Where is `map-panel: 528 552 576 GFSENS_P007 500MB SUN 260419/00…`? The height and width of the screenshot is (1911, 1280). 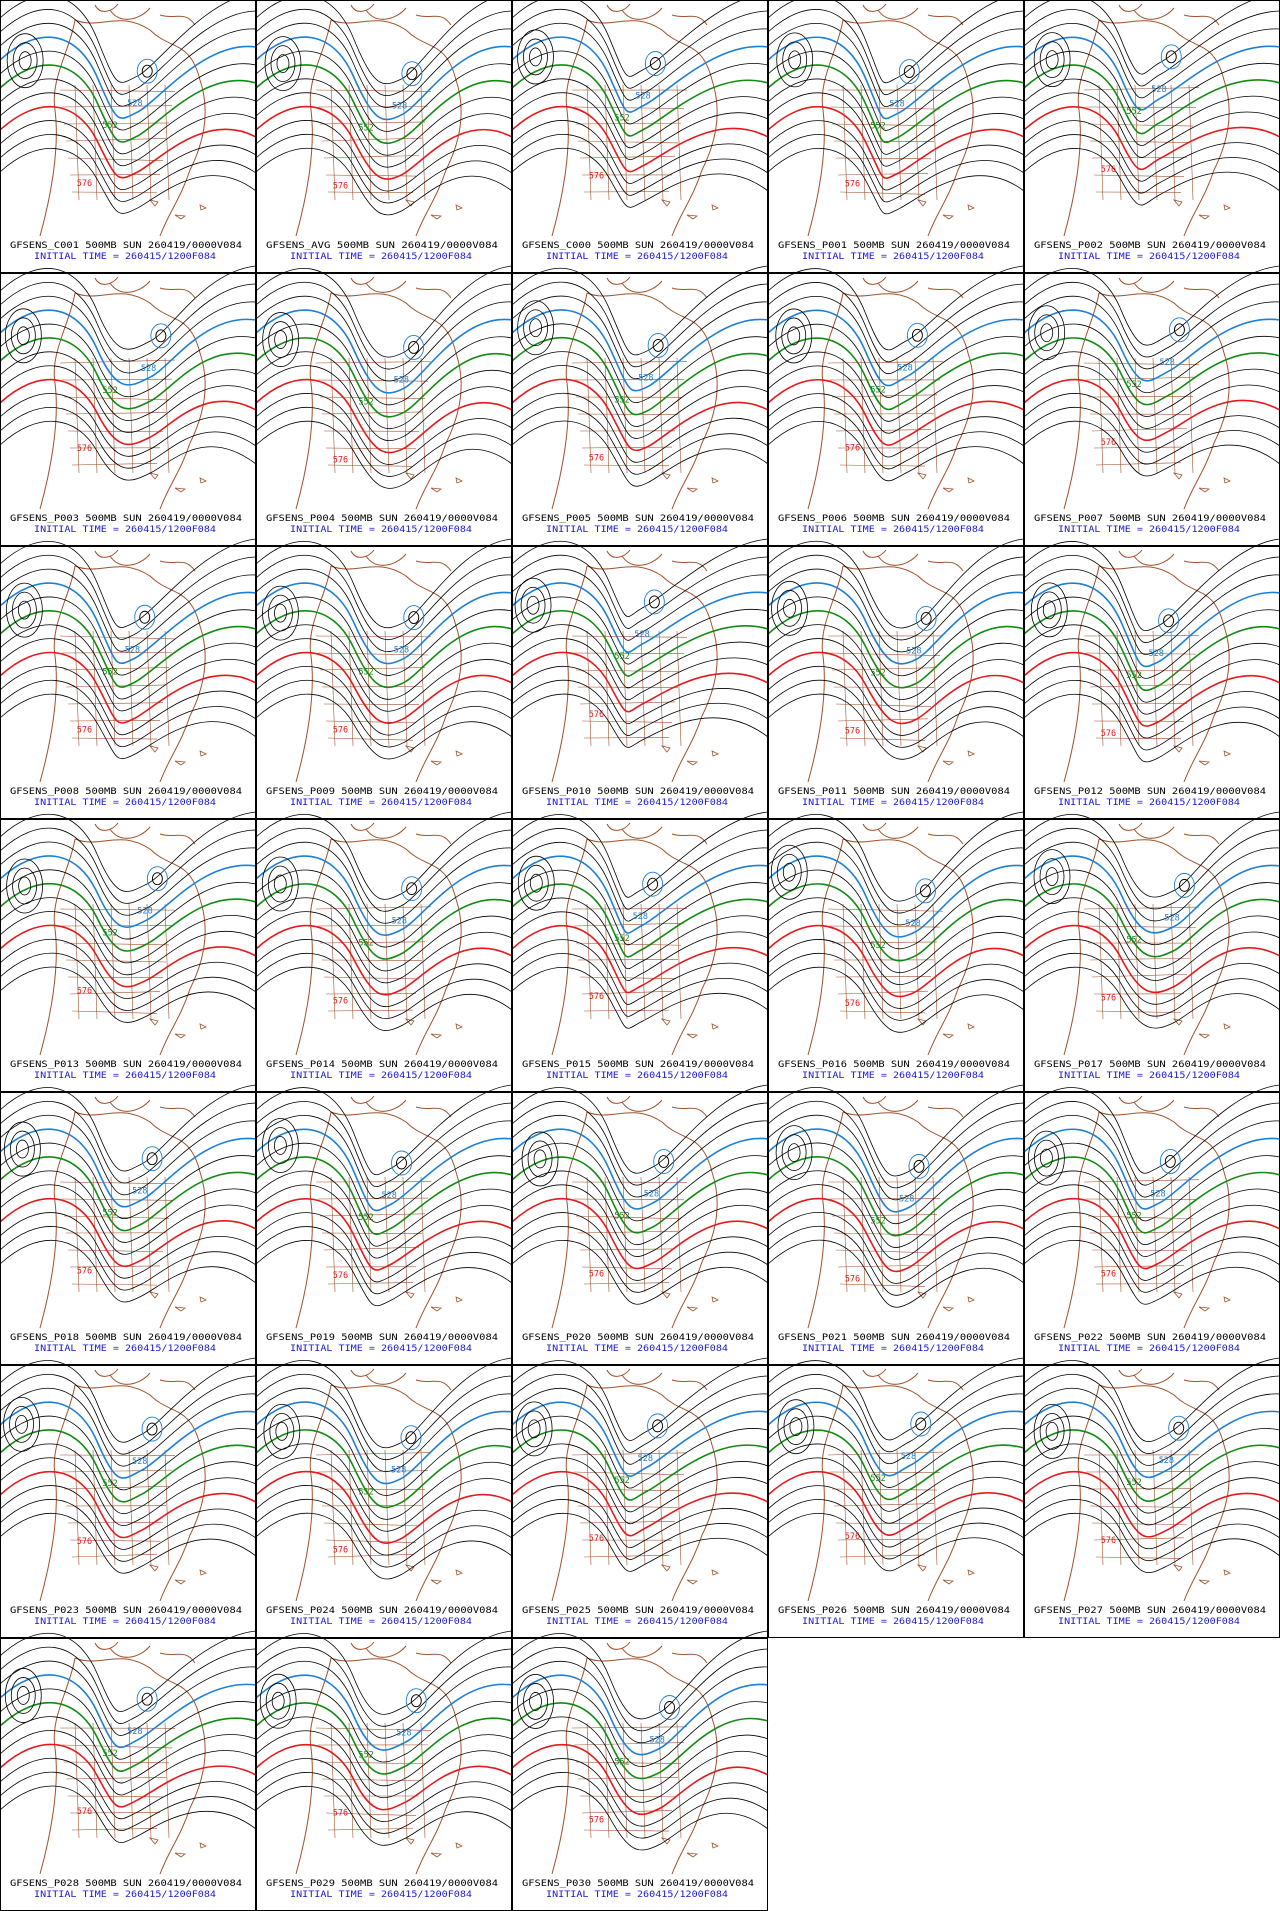 map-panel: 528 552 576 GFSENS_P007 500MB SUN 260419/00… is located at coordinates (1151, 405).